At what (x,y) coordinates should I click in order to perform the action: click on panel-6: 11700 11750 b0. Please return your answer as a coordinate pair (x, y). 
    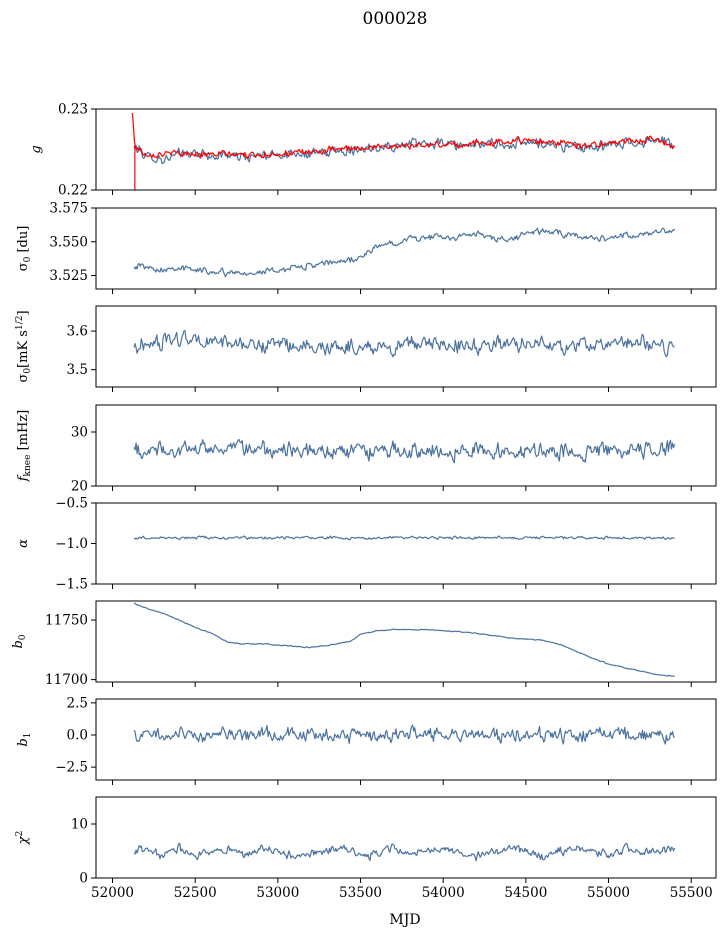
    Looking at the image, I should click on (364, 644).